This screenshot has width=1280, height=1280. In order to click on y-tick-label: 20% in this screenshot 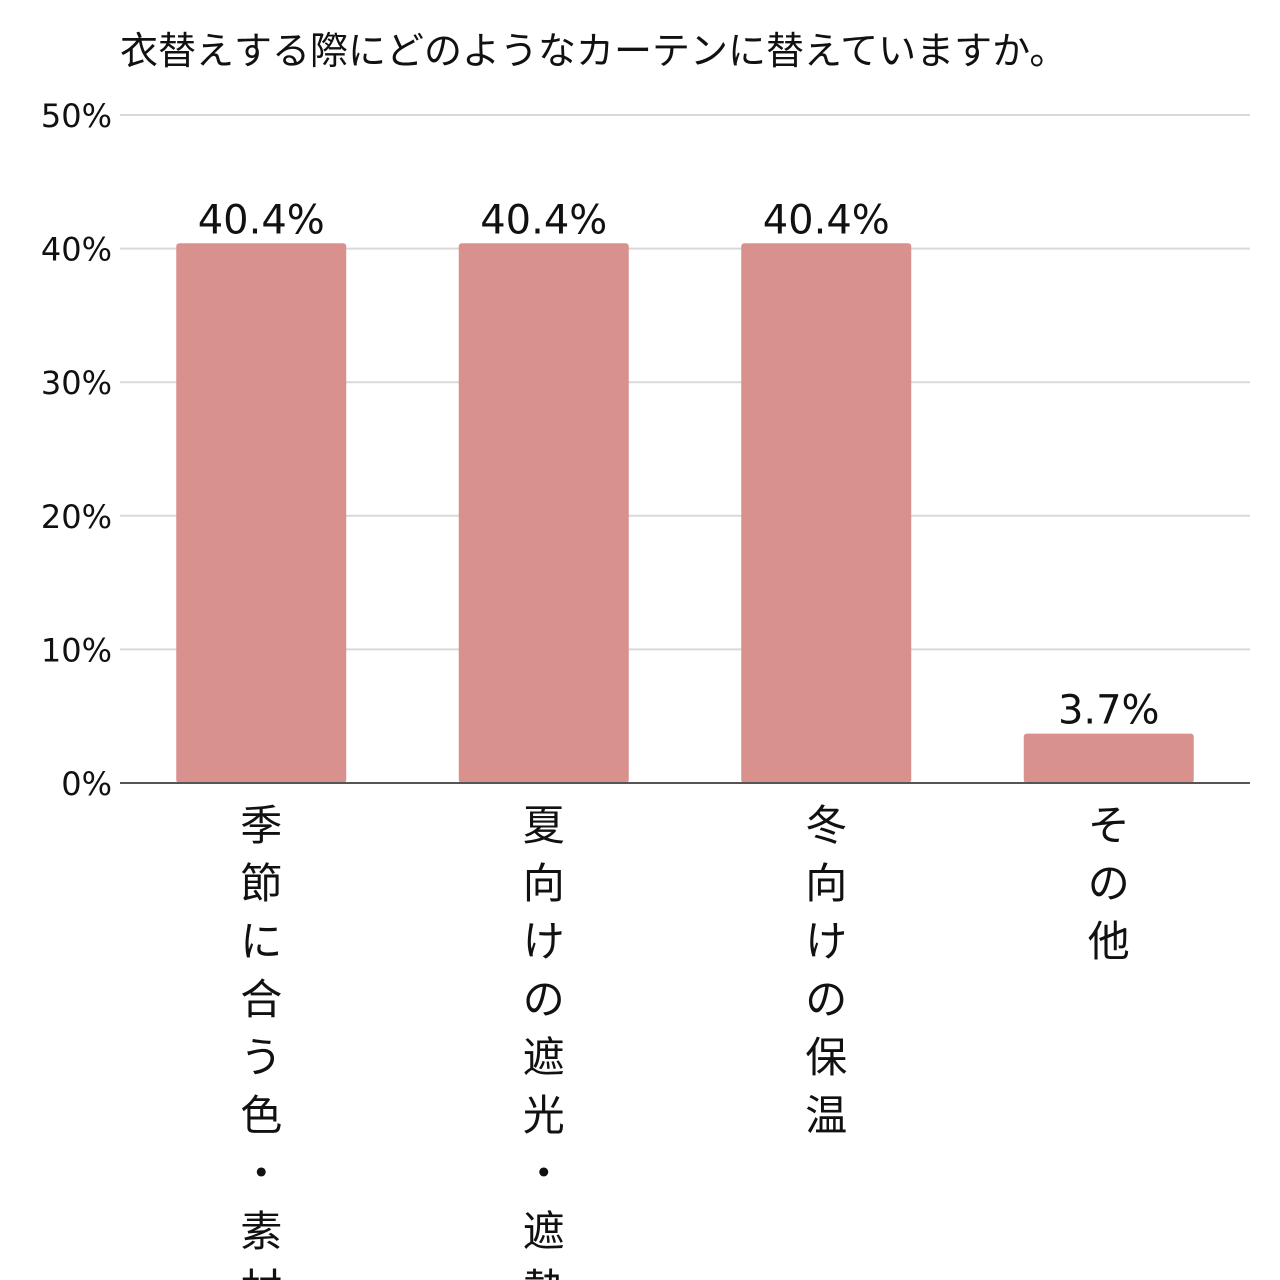, I will do `click(76, 517)`.